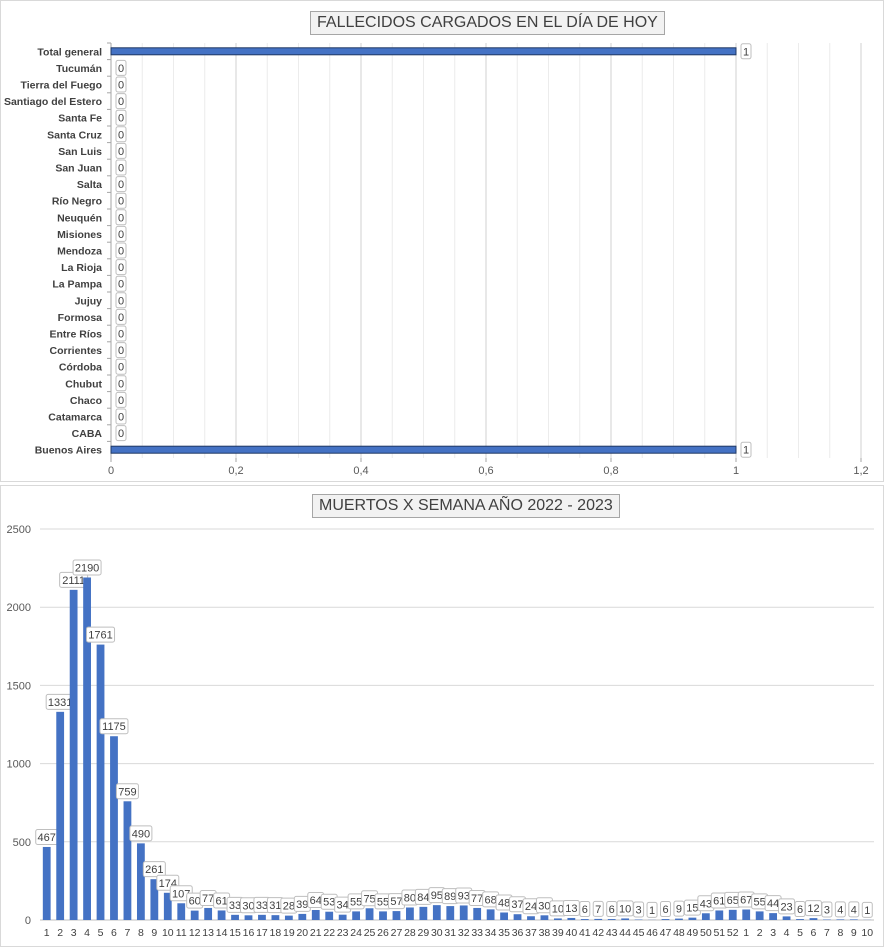 The height and width of the screenshot is (947, 884). What do you see at coordinates (19, 686) in the screenshot?
I see `y-tick-label: 1500` at bounding box center [19, 686].